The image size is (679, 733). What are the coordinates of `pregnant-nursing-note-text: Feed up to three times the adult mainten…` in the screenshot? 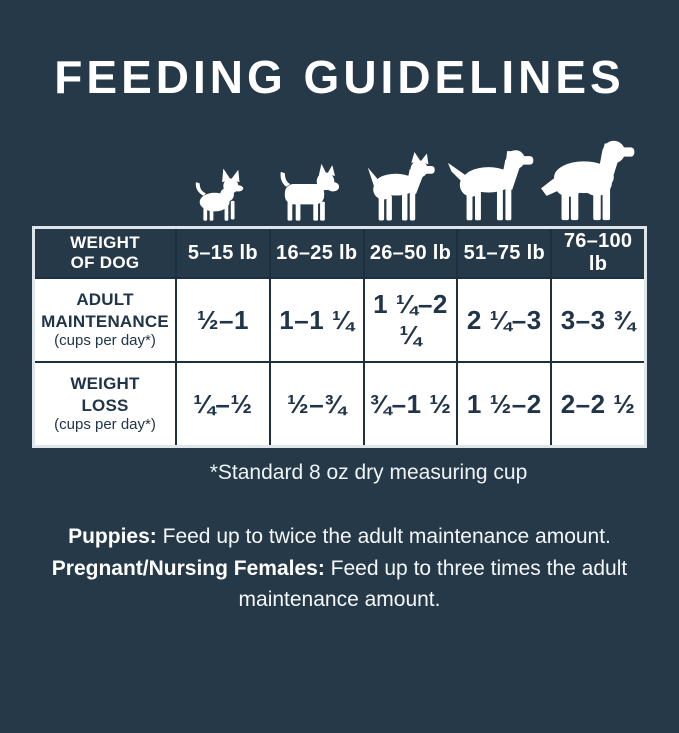 It's located at (433, 584).